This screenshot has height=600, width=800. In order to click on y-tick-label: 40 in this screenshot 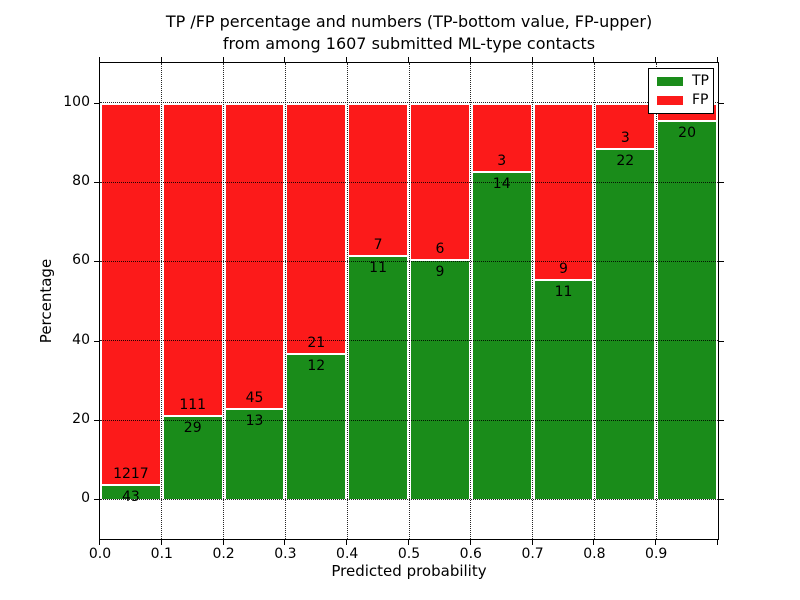, I will do `click(81, 339)`.